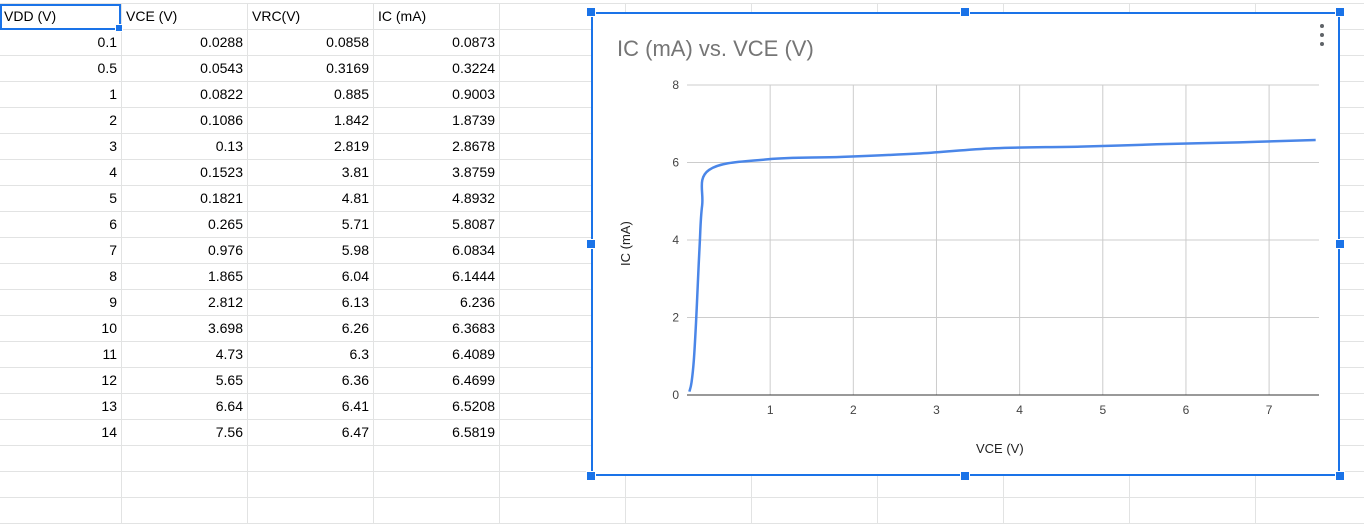  Describe the element at coordinates (61, 173) in the screenshot. I see `table-cell: 4` at that location.